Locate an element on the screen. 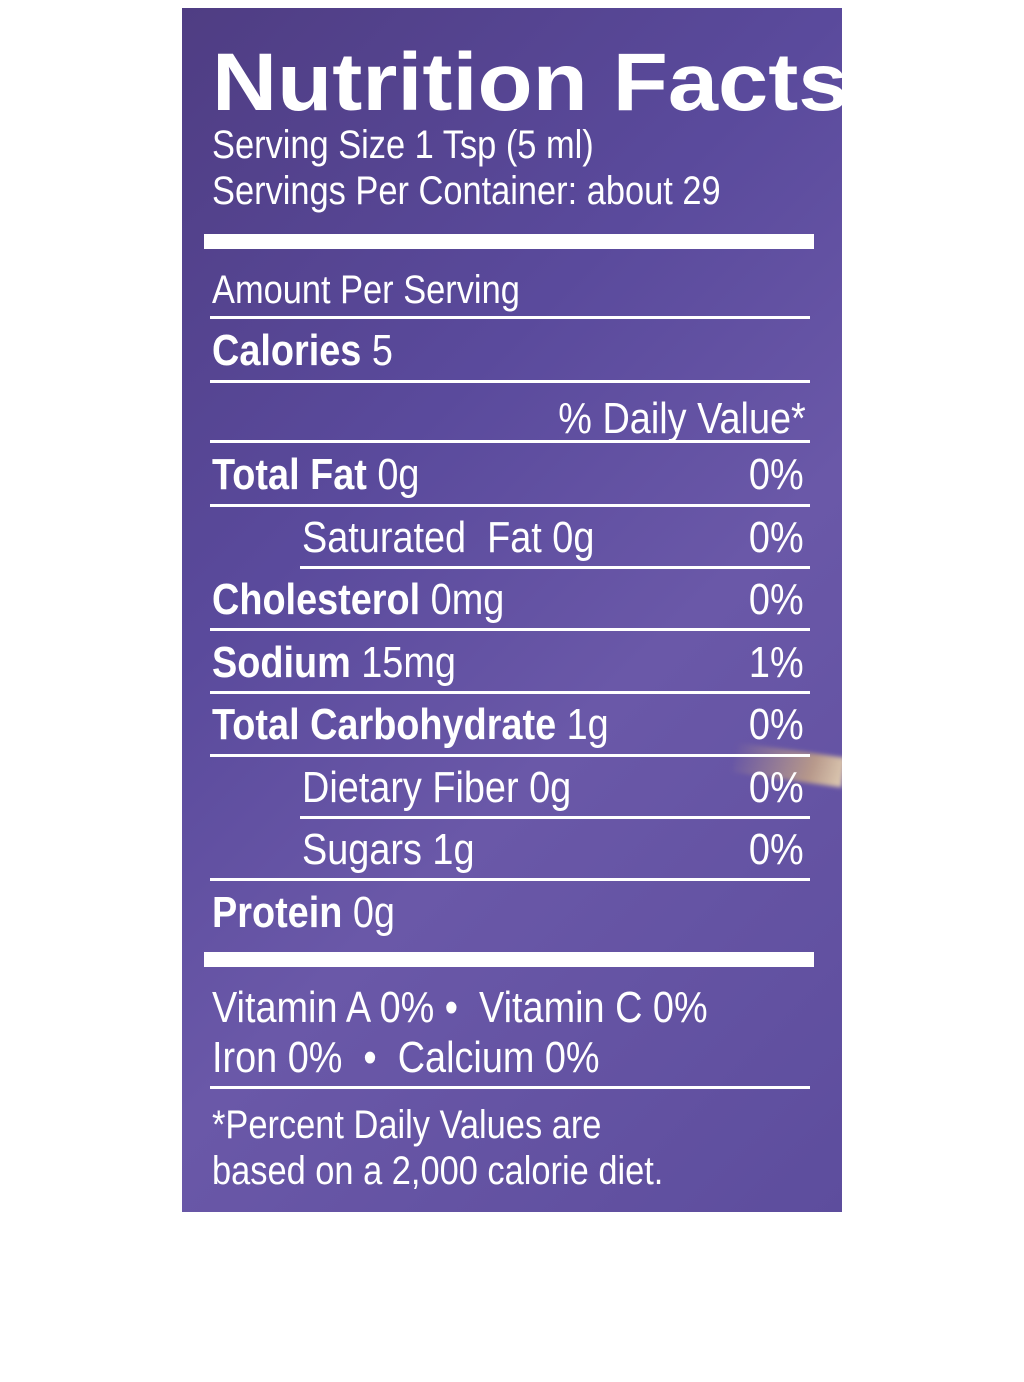  nutrient-amount: 1g is located at coordinates (587, 724).